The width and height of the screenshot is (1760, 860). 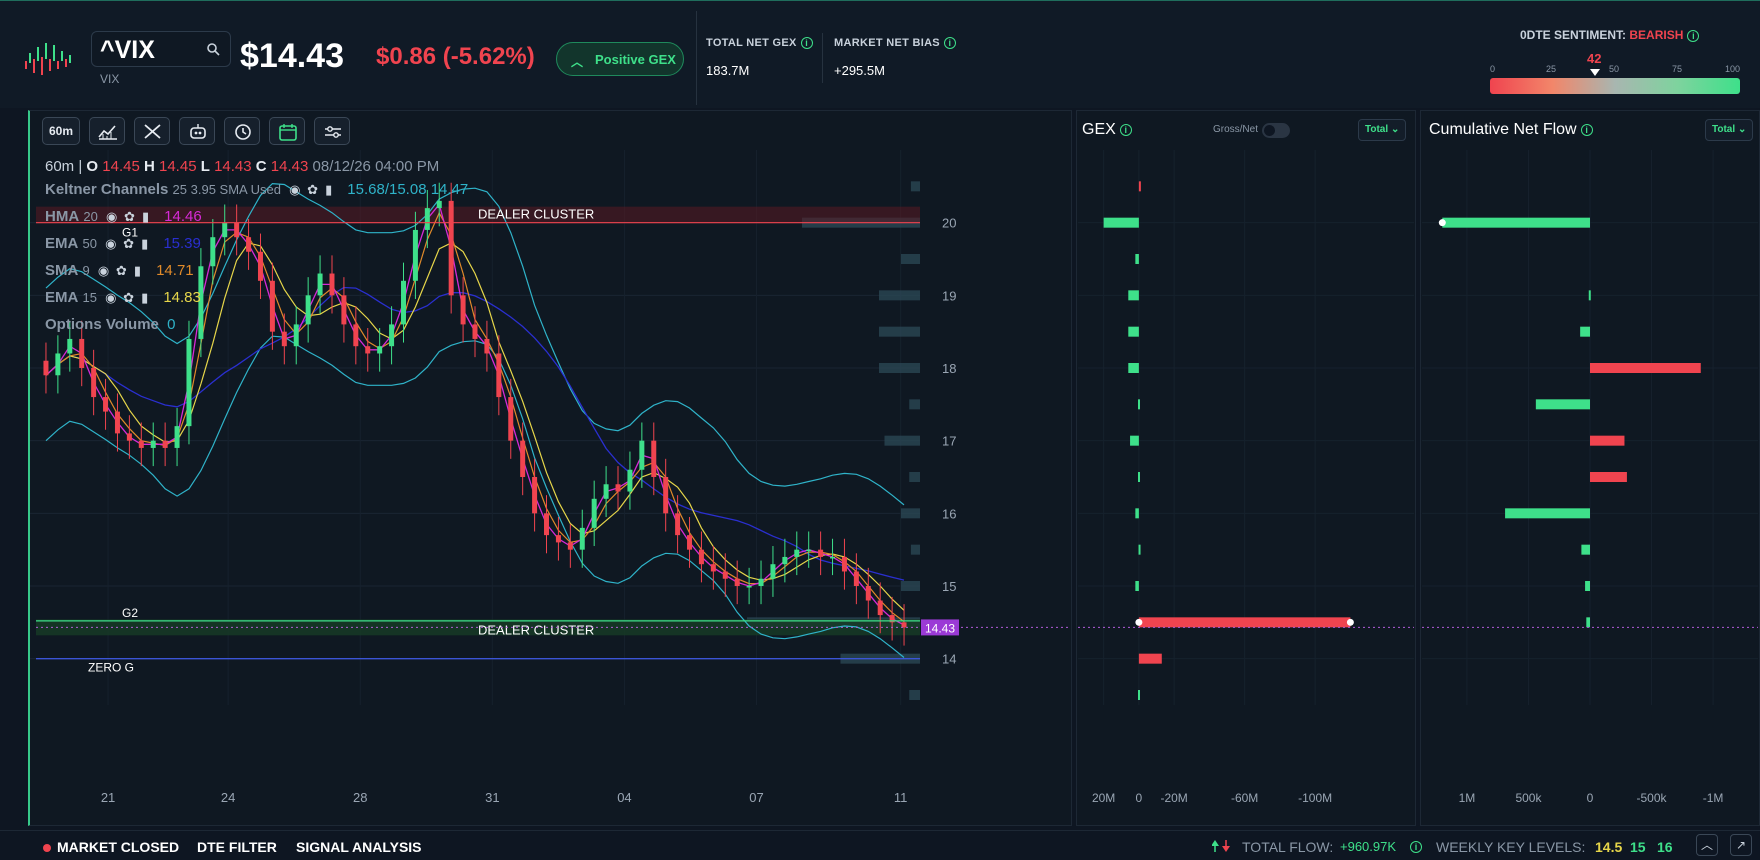 What do you see at coordinates (107, 131) in the screenshot?
I see `chart-type-button` at bounding box center [107, 131].